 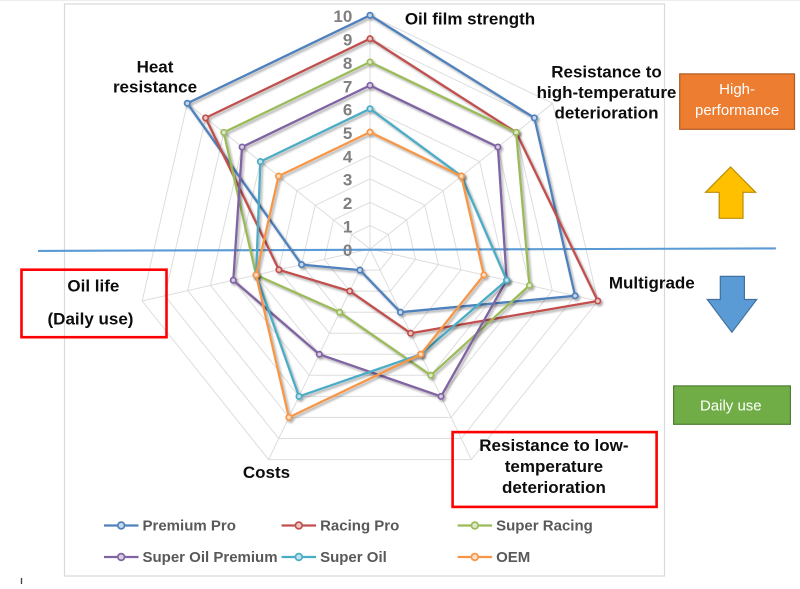 I want to click on svg-text: Premium Pro, so click(x=189, y=526).